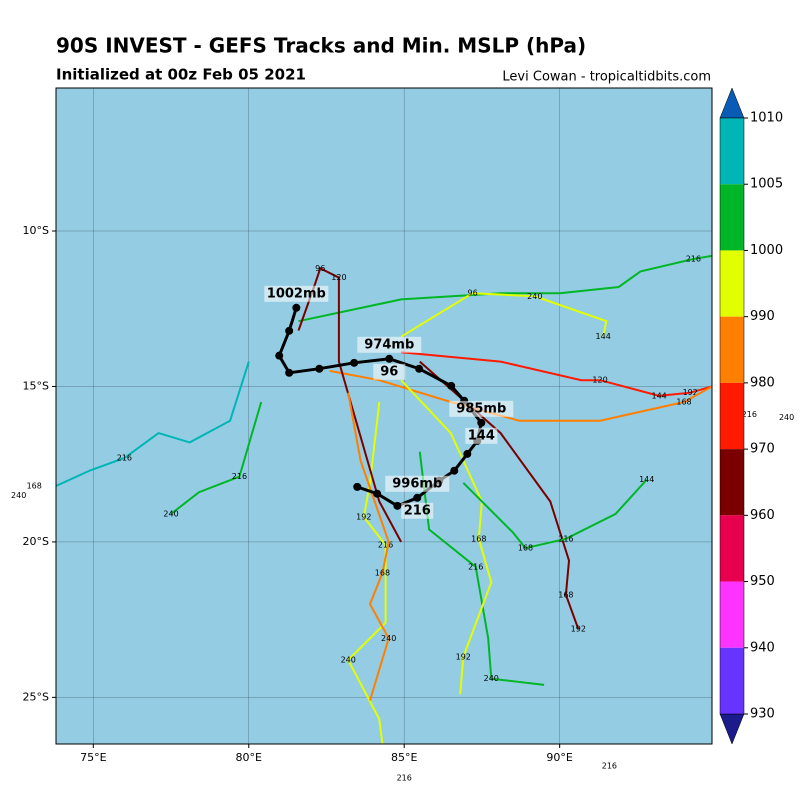 This screenshot has width=800, height=800. What do you see at coordinates (766, 184) in the screenshot?
I see `colorbar-label: 1005` at bounding box center [766, 184].